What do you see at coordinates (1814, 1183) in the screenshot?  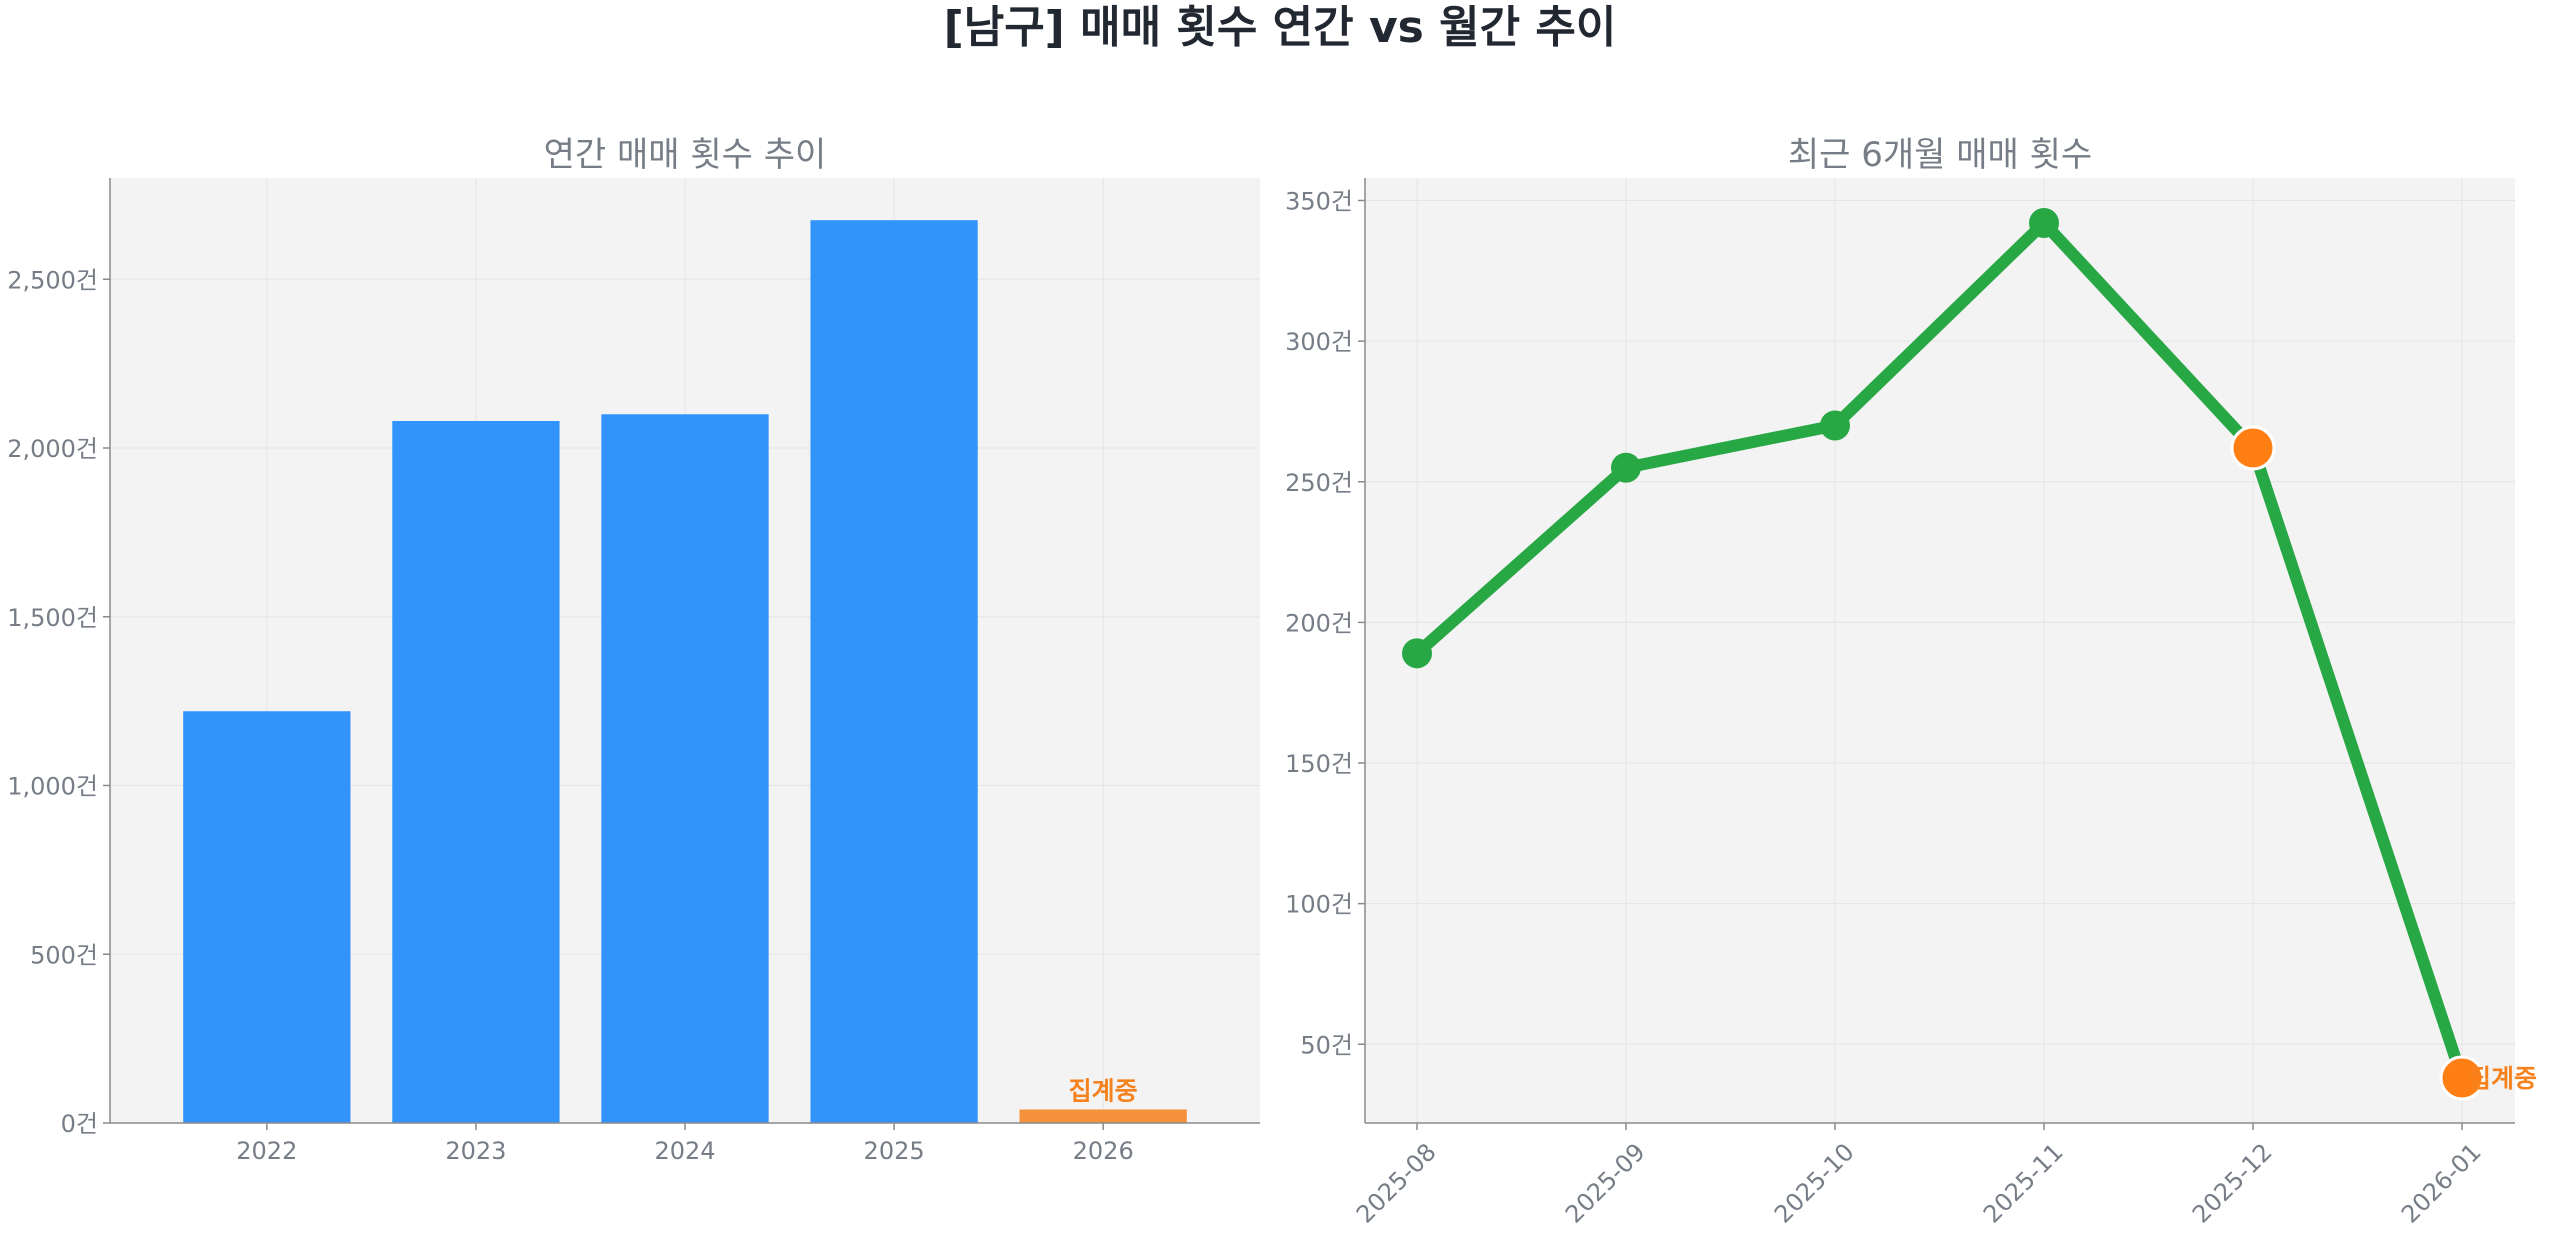 I see `x-tick-label: 2025-10` at bounding box center [1814, 1183].